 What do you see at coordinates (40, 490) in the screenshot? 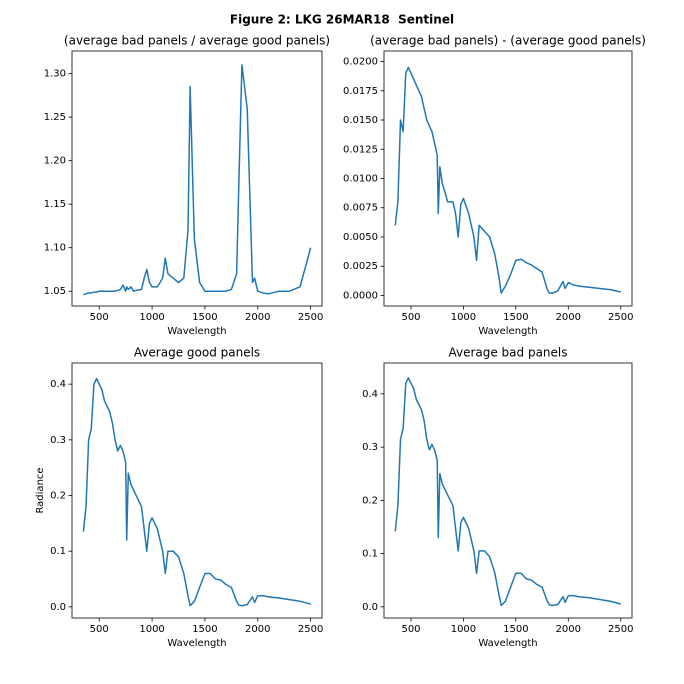
I see `y-axis-label: Radiance` at bounding box center [40, 490].